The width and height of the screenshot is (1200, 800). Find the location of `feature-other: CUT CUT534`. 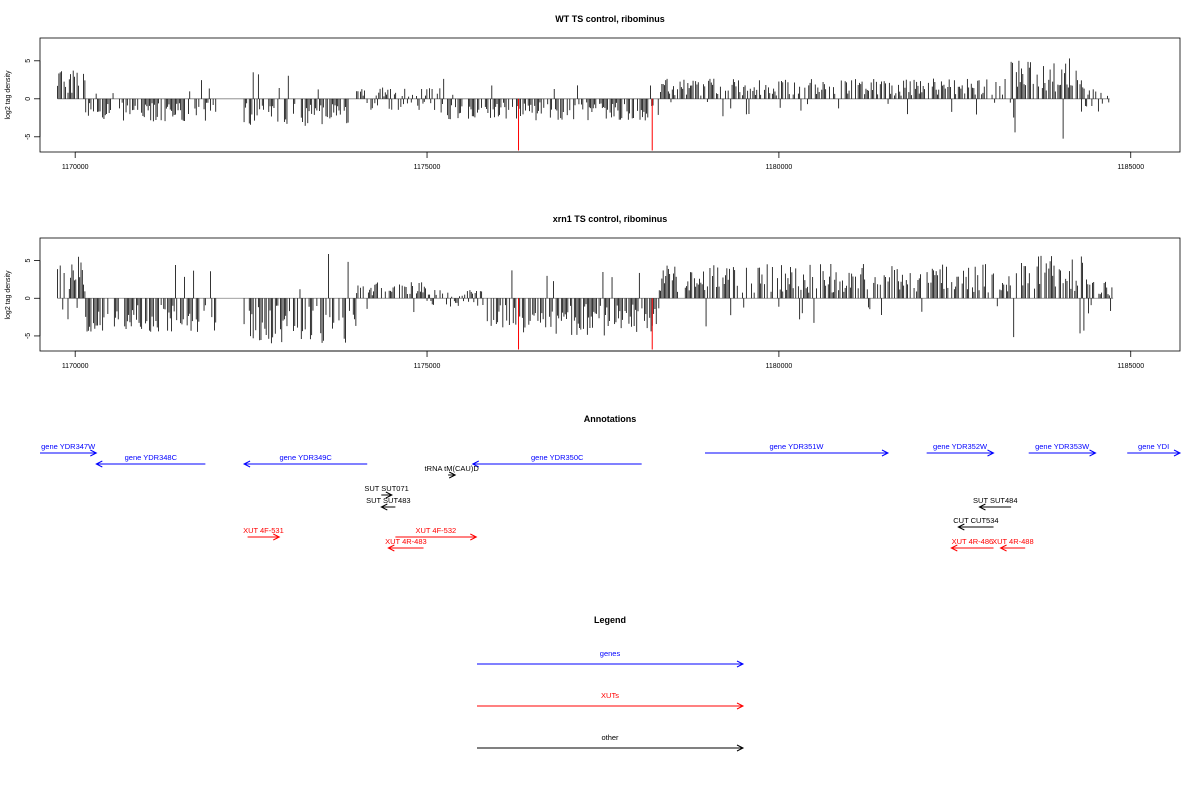

feature-other: CUT CUT534 is located at coordinates (976, 523).